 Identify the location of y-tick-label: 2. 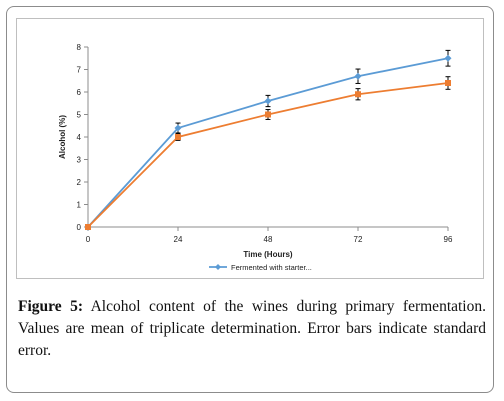
(79, 182).